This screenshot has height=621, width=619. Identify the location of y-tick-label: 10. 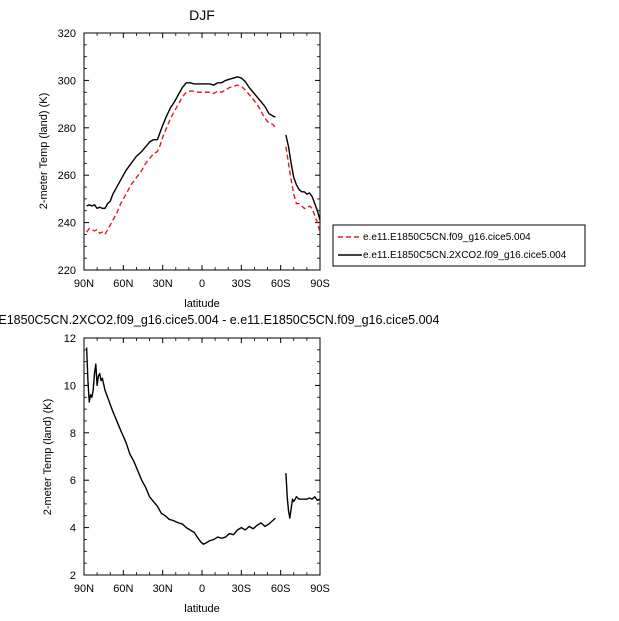
(70, 386).